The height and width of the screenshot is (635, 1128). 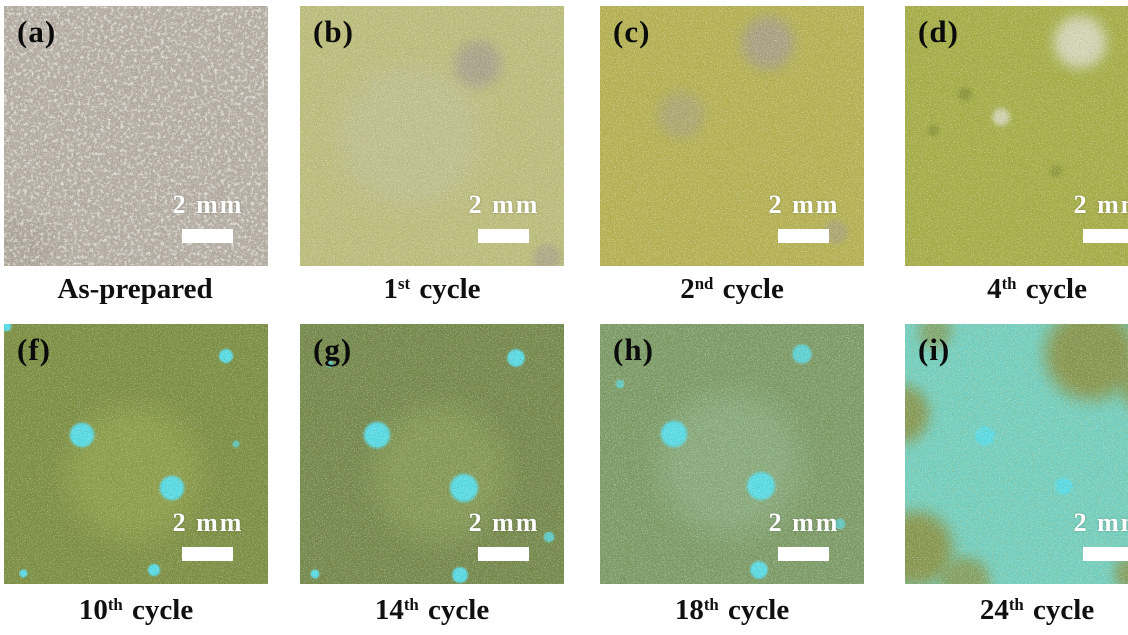 What do you see at coordinates (632, 31) in the screenshot?
I see `panel-letter-label: (c)` at bounding box center [632, 31].